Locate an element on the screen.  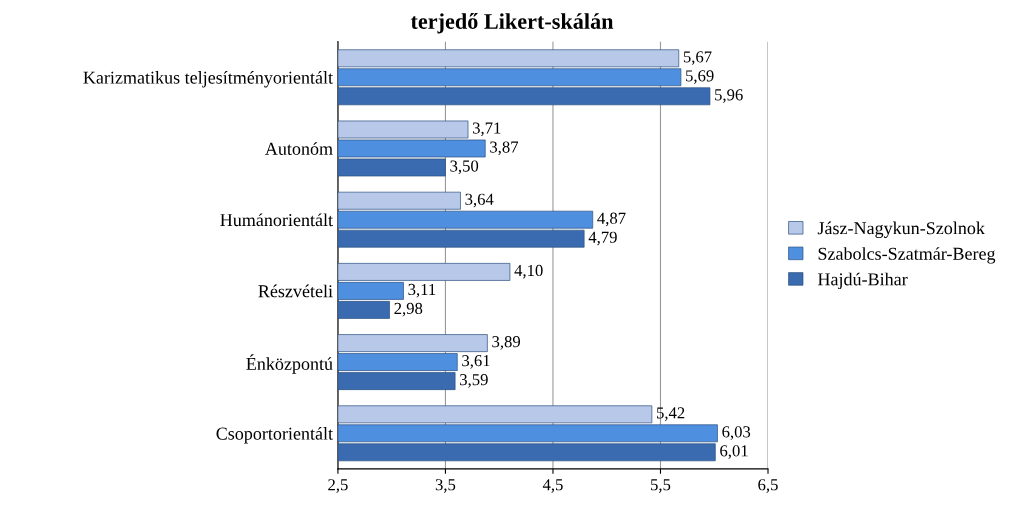
x-tick-label: 6,5 is located at coordinates (768, 486).